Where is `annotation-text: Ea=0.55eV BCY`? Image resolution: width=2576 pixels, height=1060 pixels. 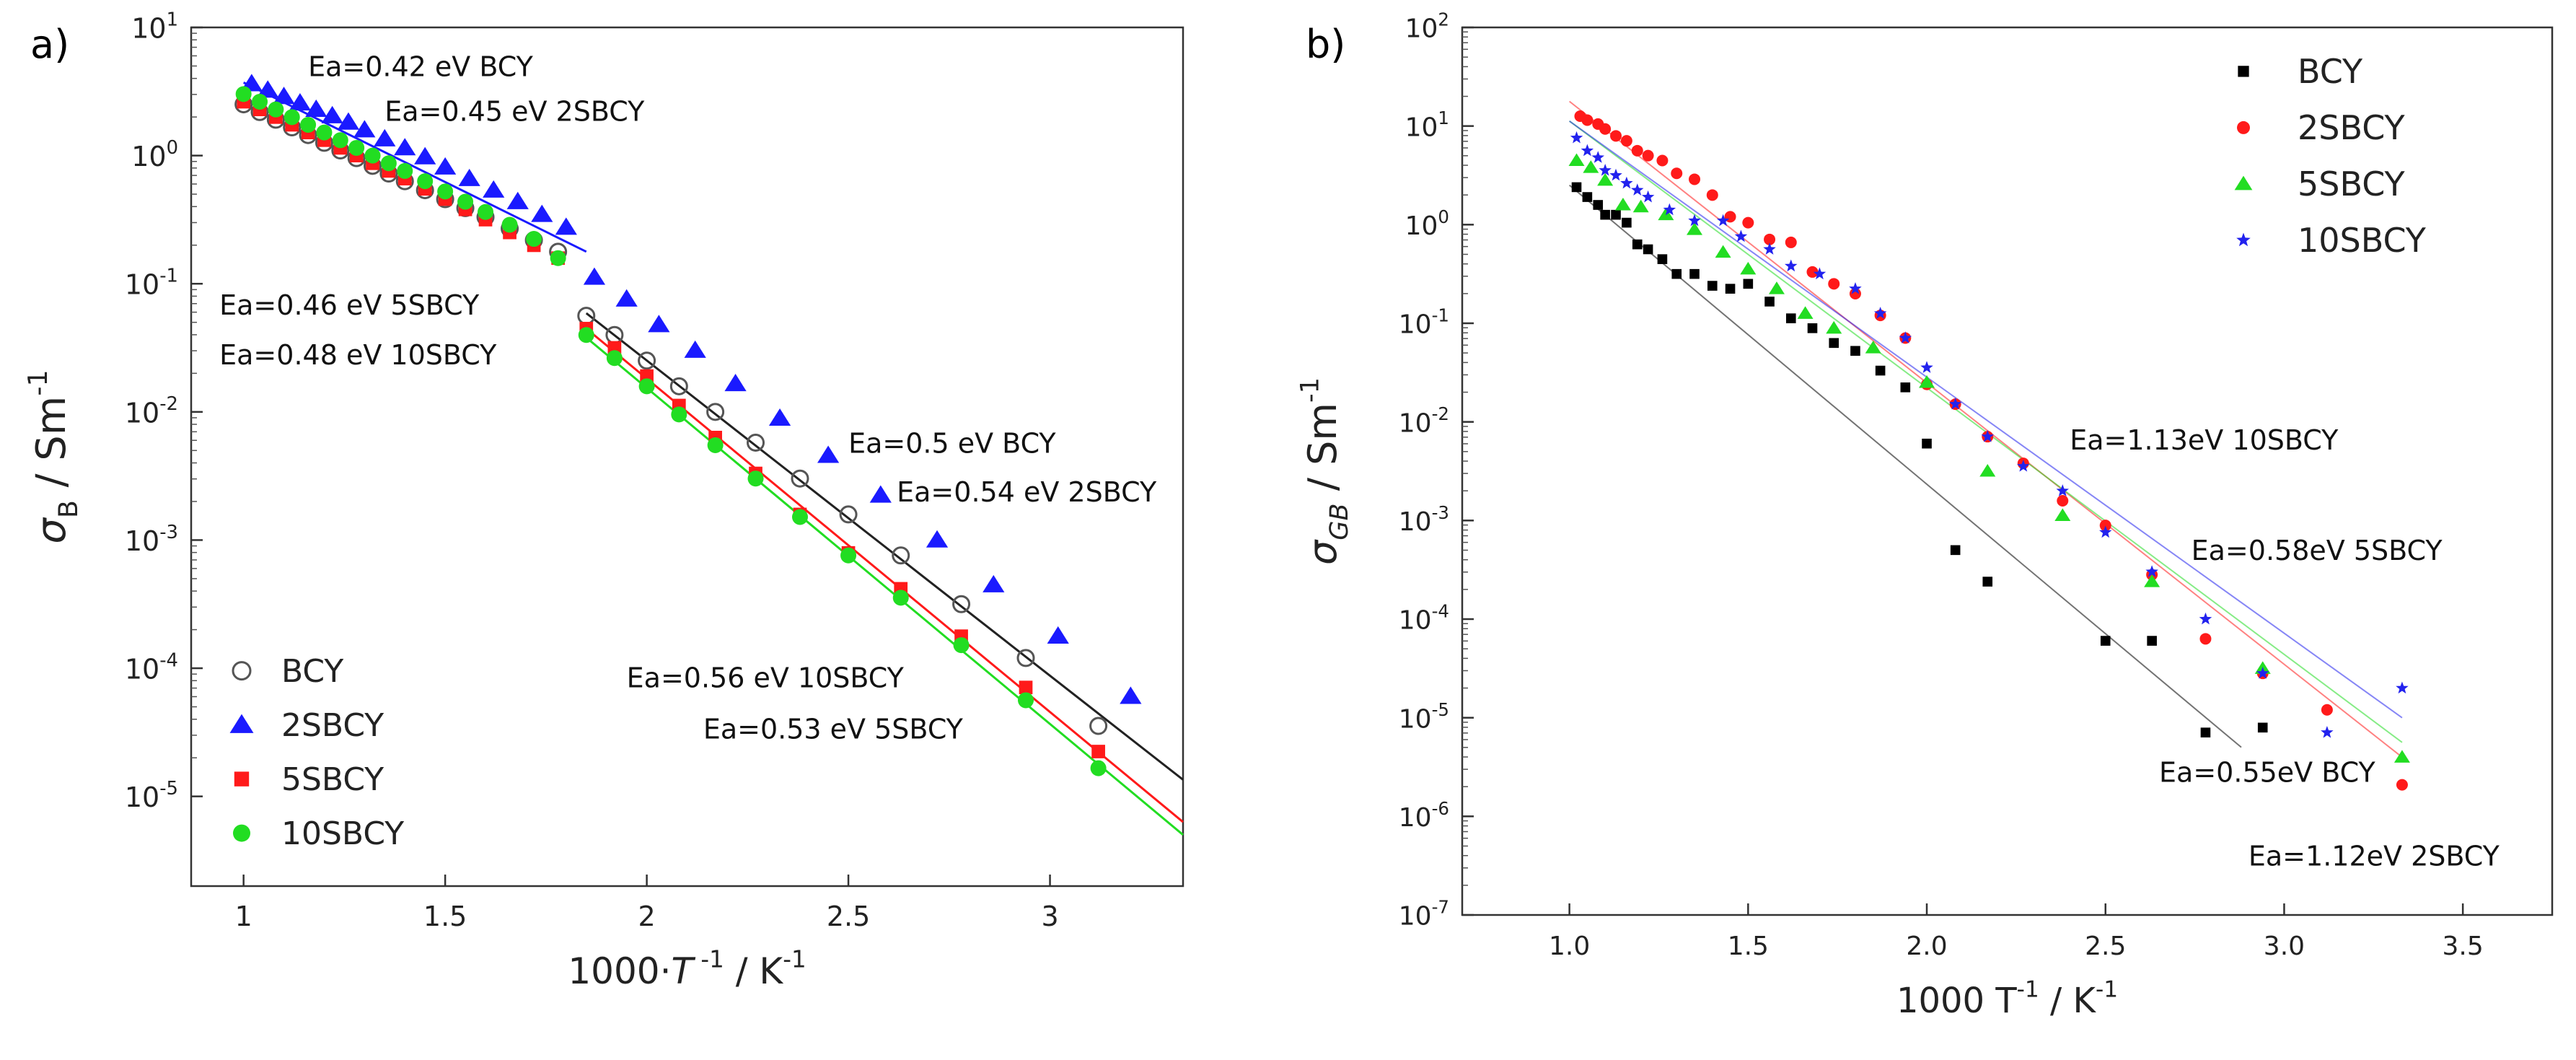 annotation-text: Ea=0.55eV BCY is located at coordinates (2267, 773).